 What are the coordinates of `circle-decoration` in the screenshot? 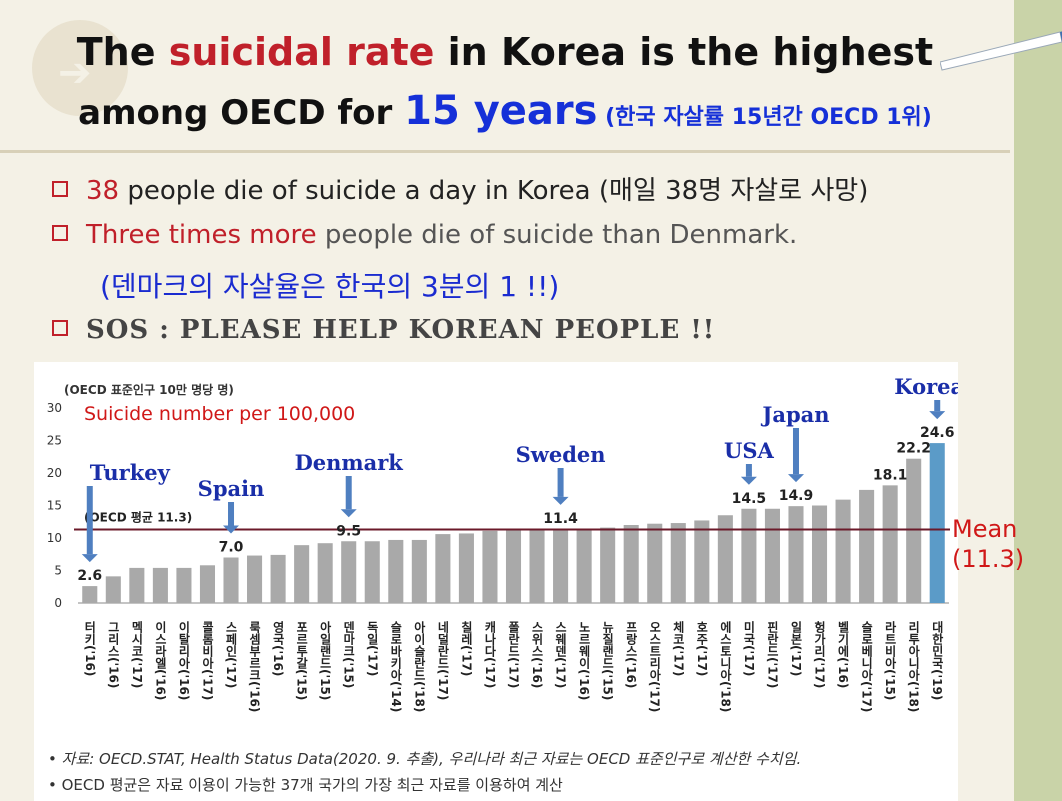 It's located at (80, 68).